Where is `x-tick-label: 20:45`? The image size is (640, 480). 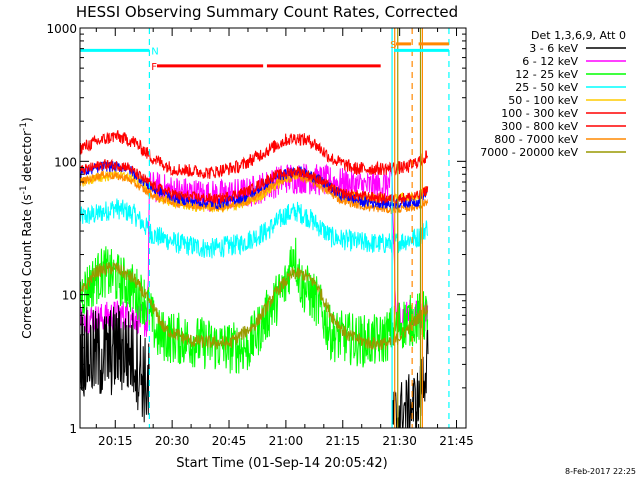
x-tick-label: 20:45 is located at coordinates (229, 441).